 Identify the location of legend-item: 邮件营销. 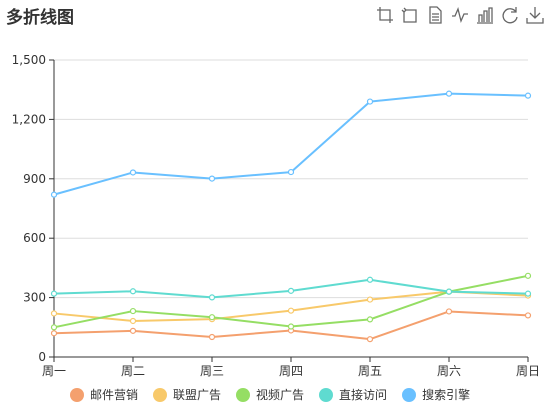
(104, 394).